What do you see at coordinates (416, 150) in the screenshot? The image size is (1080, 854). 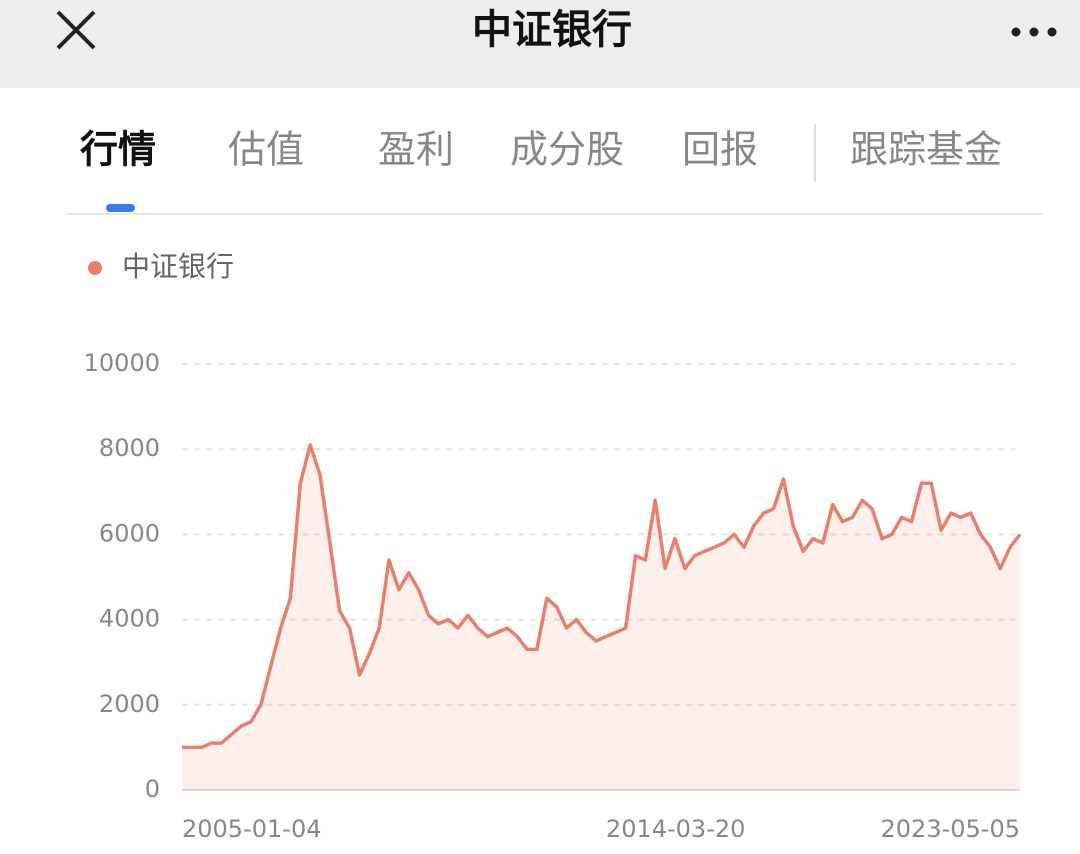 I see `tab: 盈利` at bounding box center [416, 150].